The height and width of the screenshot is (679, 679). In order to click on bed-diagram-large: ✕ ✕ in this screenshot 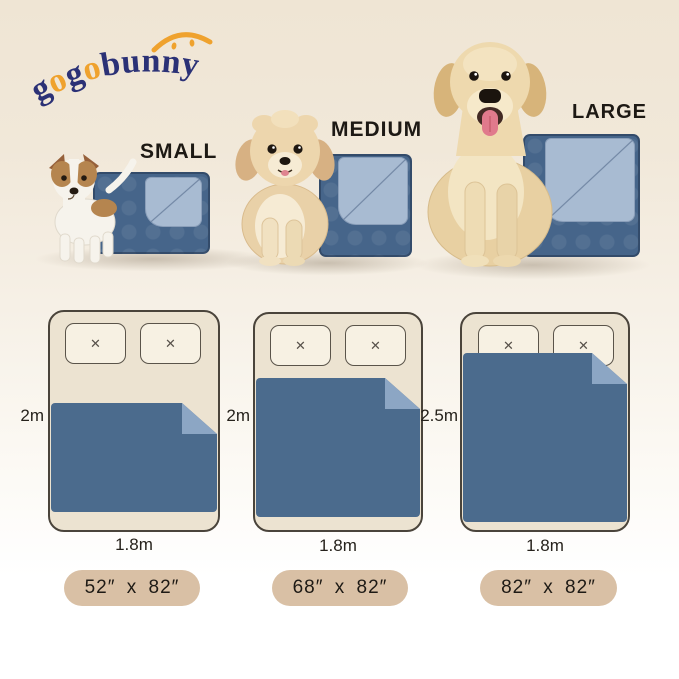, I will do `click(545, 422)`.